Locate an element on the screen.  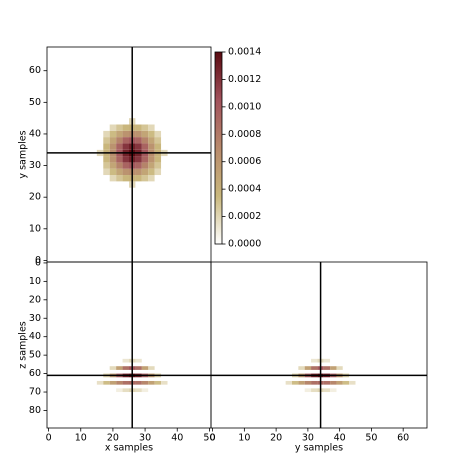
x-tick-label: 0 is located at coordinates (213, 438).